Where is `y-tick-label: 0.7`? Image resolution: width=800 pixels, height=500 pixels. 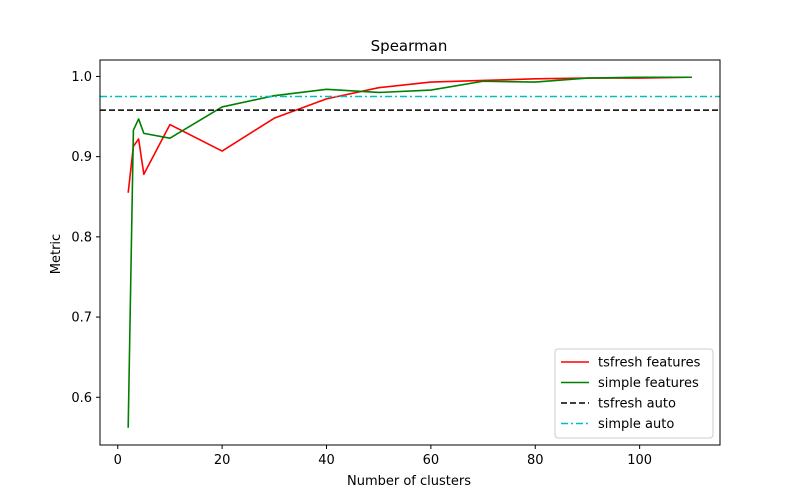 y-tick-label: 0.7 is located at coordinates (81, 318).